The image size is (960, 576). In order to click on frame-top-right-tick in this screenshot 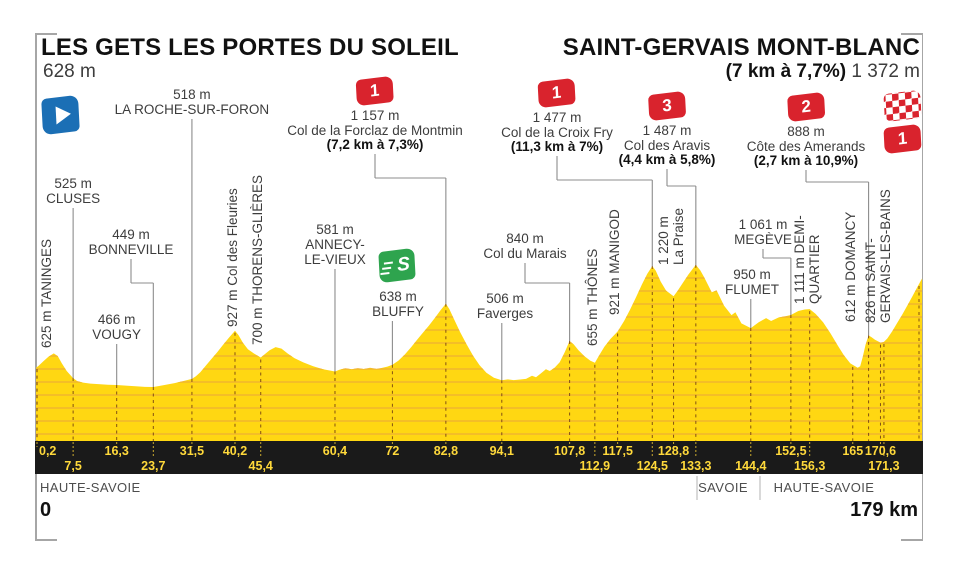, I will do `click(912, 34)`.